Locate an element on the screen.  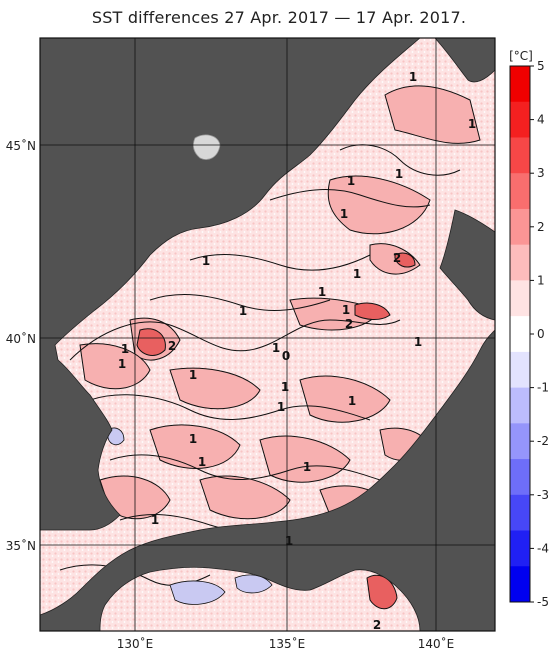
latitude-labels: 45˚N 40˚N 35˚N is located at coordinates (21, 345).